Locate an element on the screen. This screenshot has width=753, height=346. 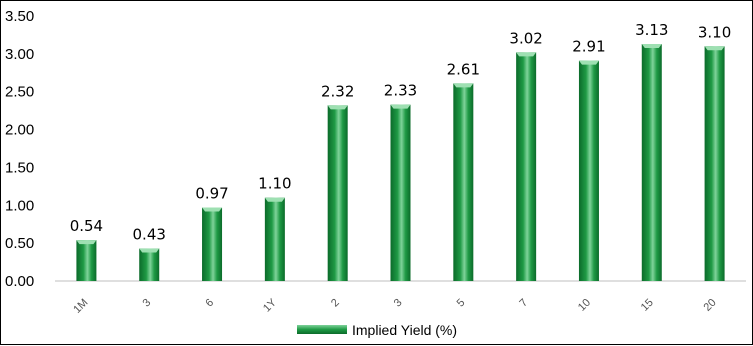
y-axis-labels: 0.00 0.50 1.00 1.50 2.00 2.50 3.00 3.50 is located at coordinates (19, 149).